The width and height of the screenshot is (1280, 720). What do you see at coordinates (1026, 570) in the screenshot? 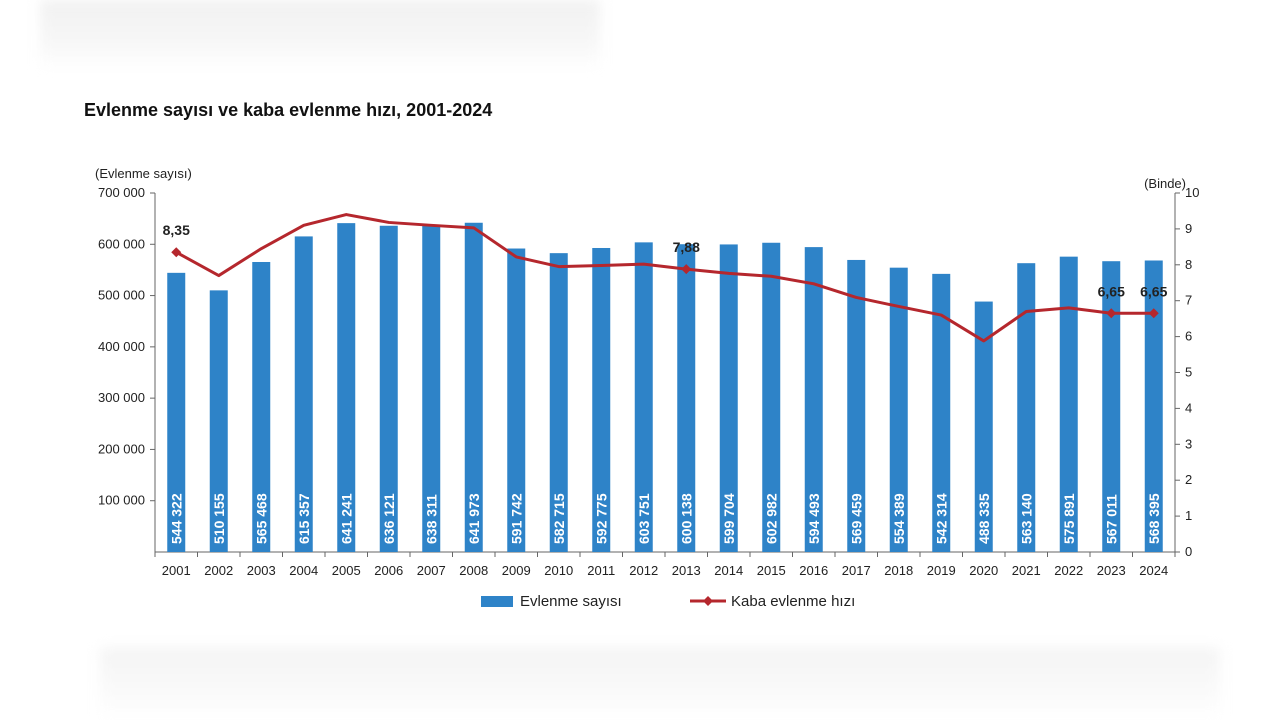
I see `x-tick-label: 2021` at bounding box center [1026, 570].